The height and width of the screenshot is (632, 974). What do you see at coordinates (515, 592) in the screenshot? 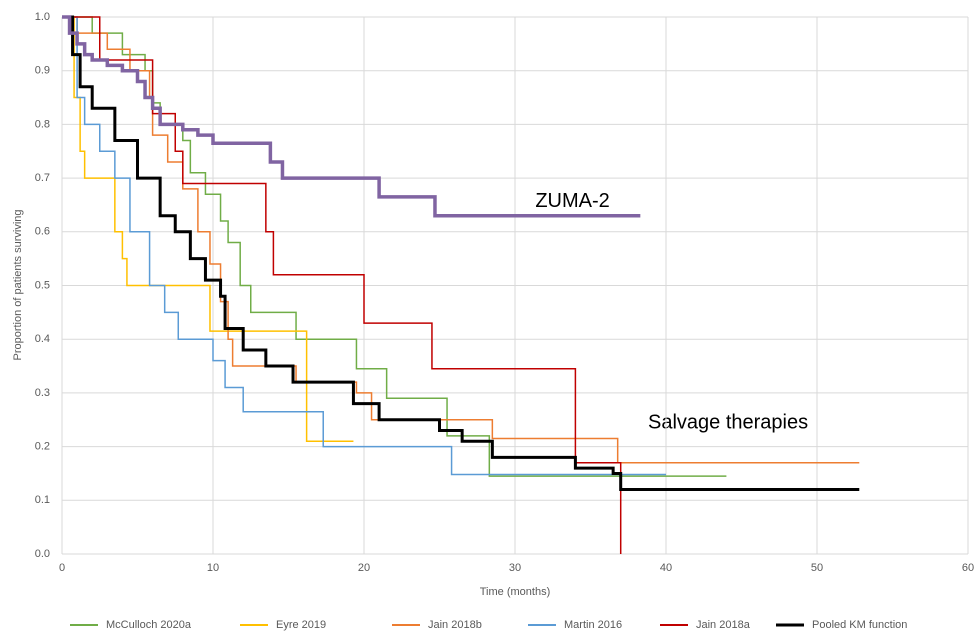
I see `x-axis-title: Time (months)` at bounding box center [515, 592].